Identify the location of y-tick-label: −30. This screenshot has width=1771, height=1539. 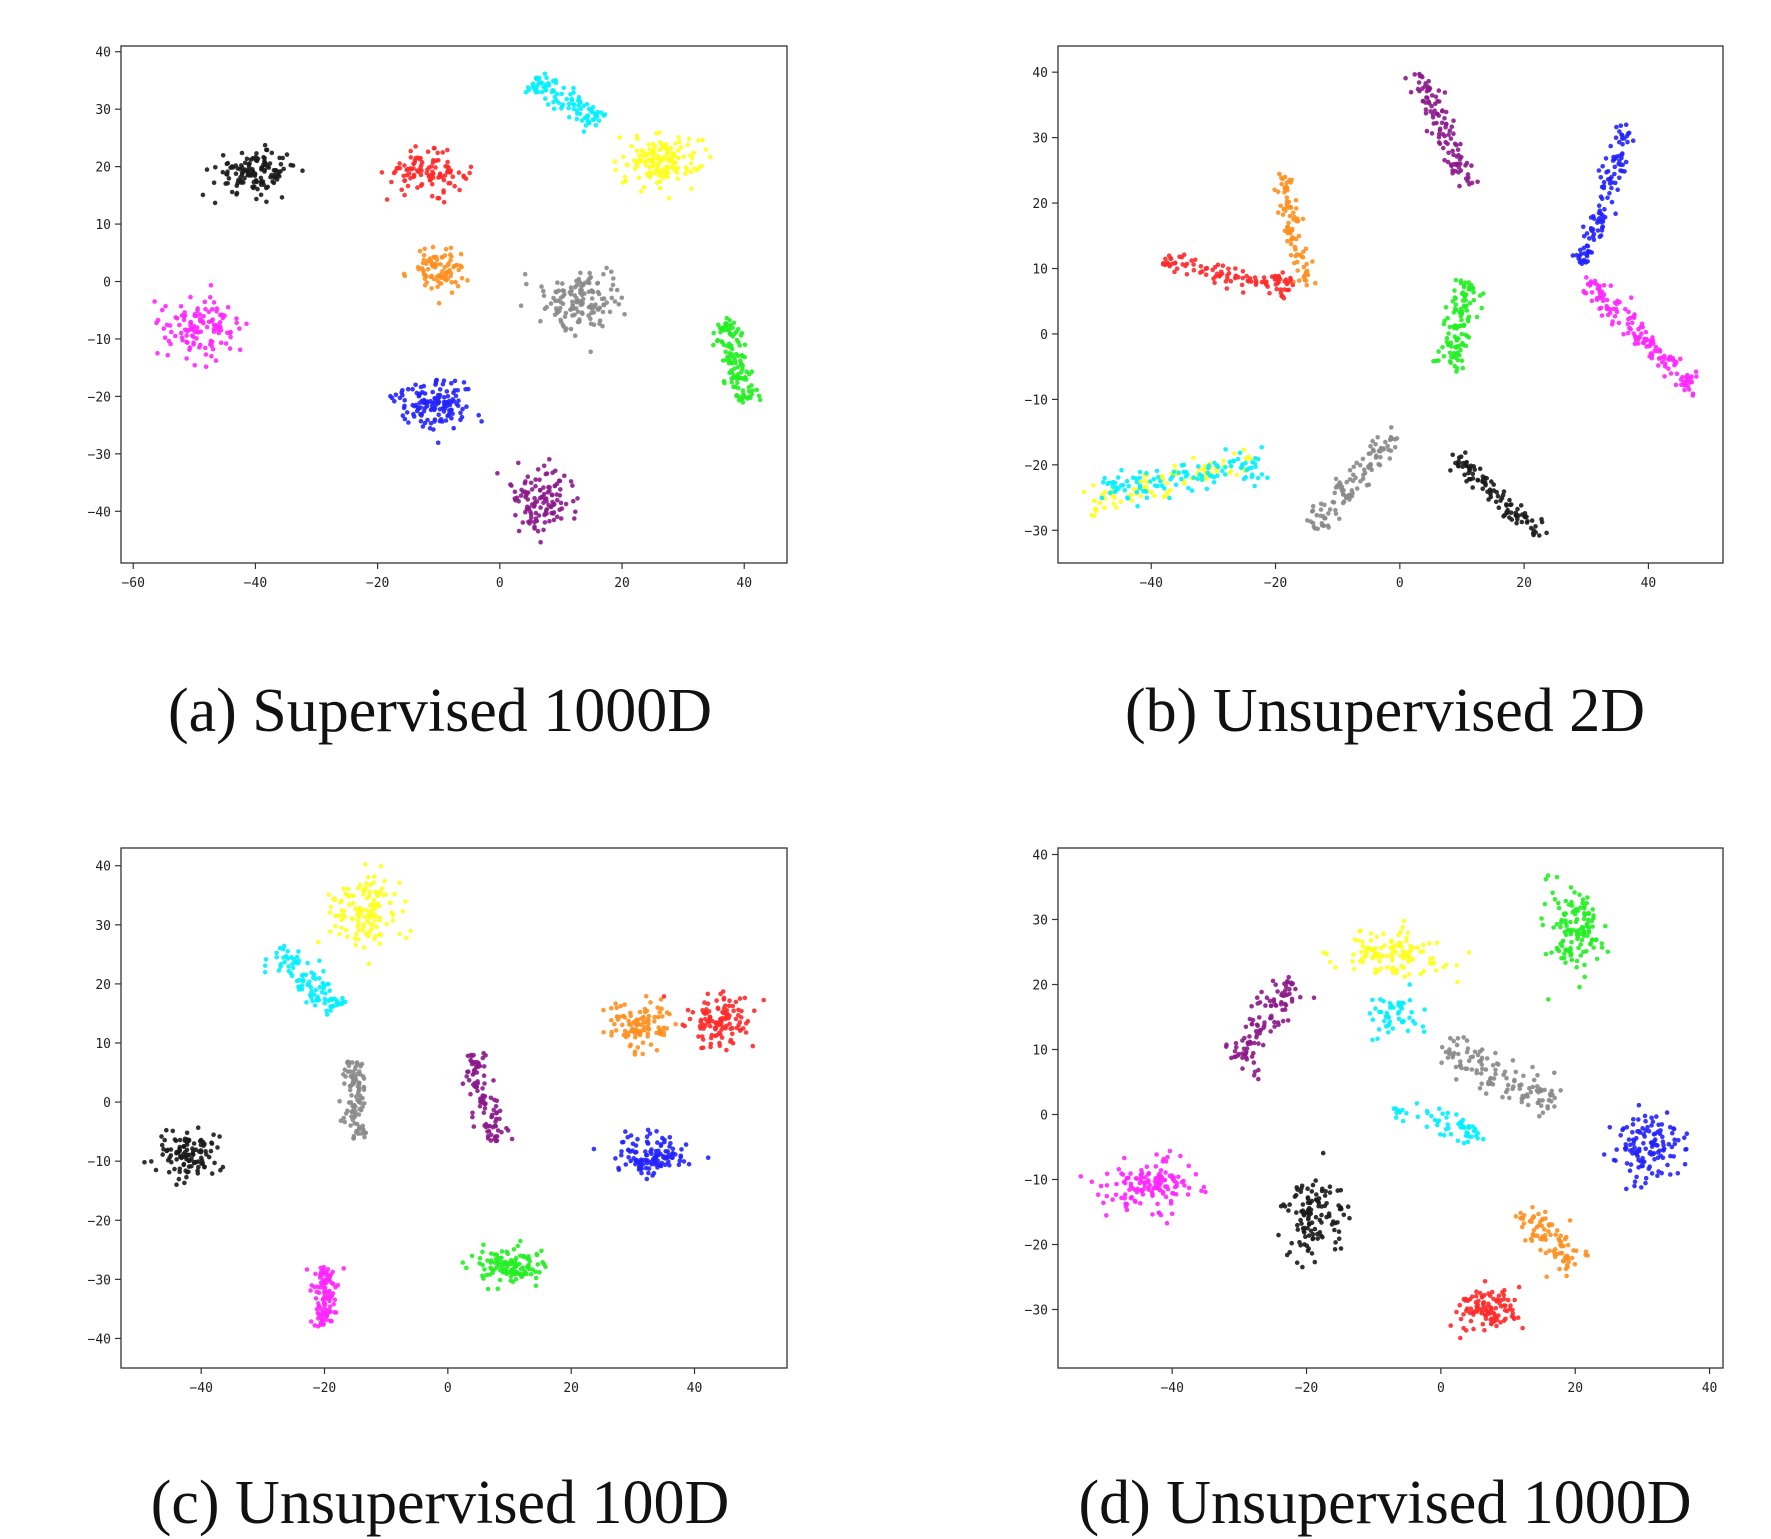
(99, 455).